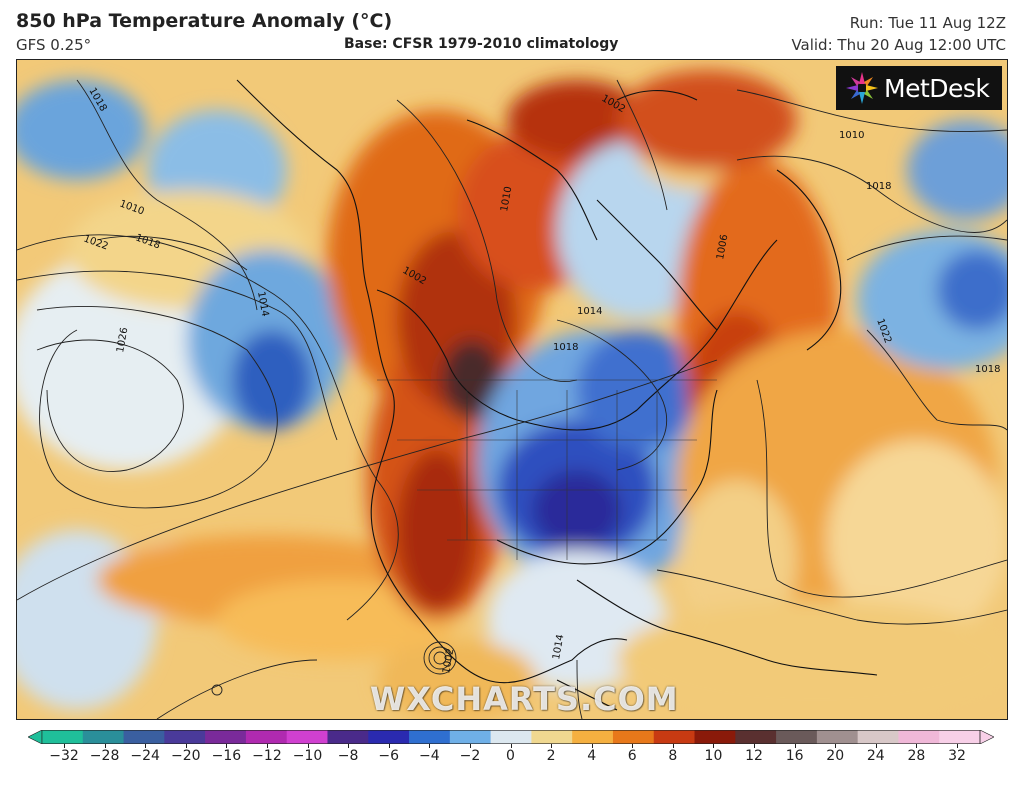 The height and width of the screenshot is (785, 1024). What do you see at coordinates (875, 756) in the screenshot?
I see `colorbar-label: 24` at bounding box center [875, 756].